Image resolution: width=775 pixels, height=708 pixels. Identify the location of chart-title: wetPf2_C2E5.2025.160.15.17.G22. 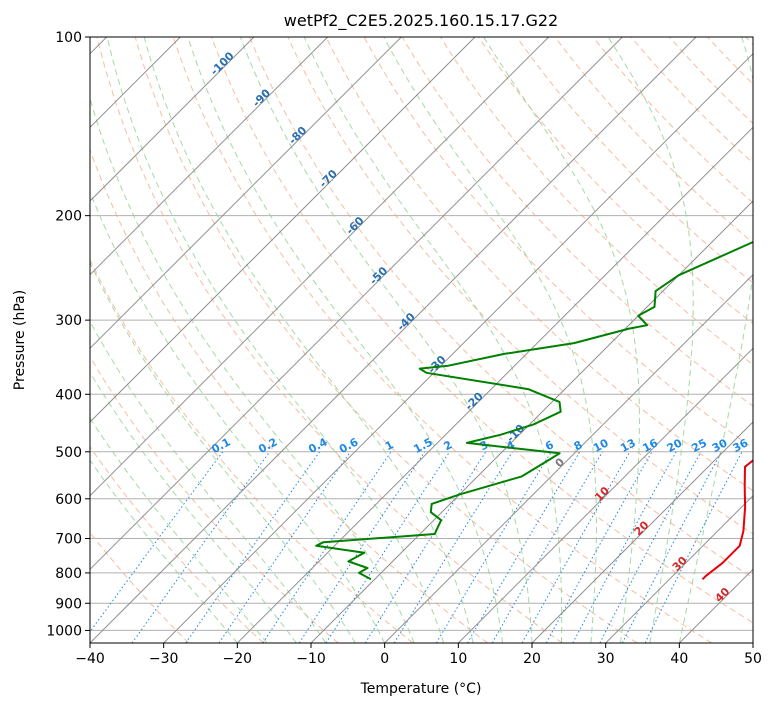
(421, 21).